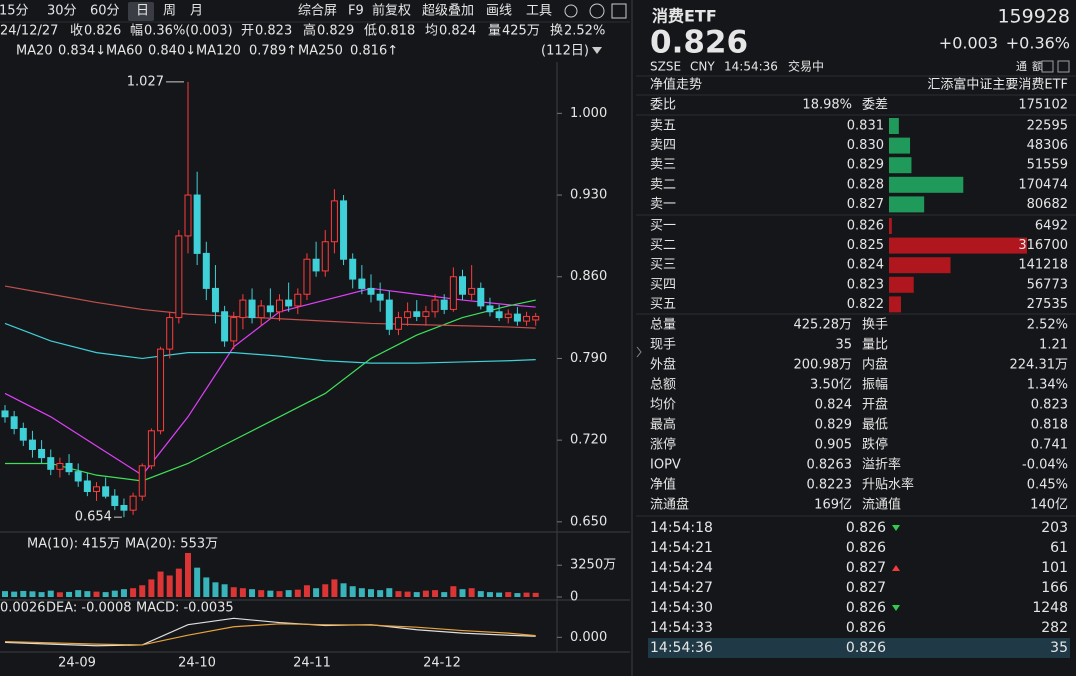 This screenshot has height=676, width=1076. What do you see at coordinates (1047, 325) in the screenshot?
I see `stat-value: 2.52%` at bounding box center [1047, 325].